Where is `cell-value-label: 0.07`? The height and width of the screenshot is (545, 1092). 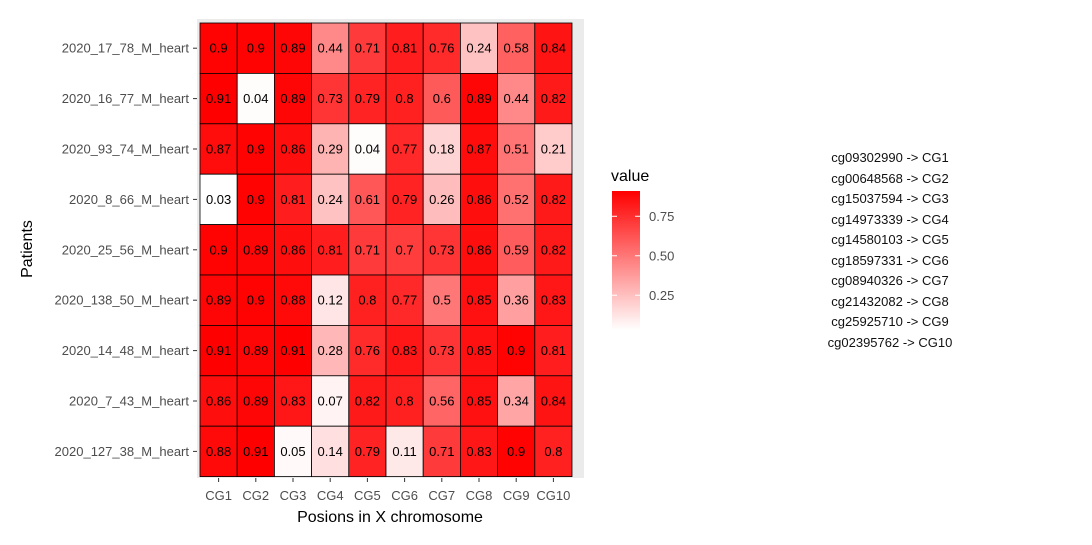 cell-value-label: 0.07 is located at coordinates (330, 401).